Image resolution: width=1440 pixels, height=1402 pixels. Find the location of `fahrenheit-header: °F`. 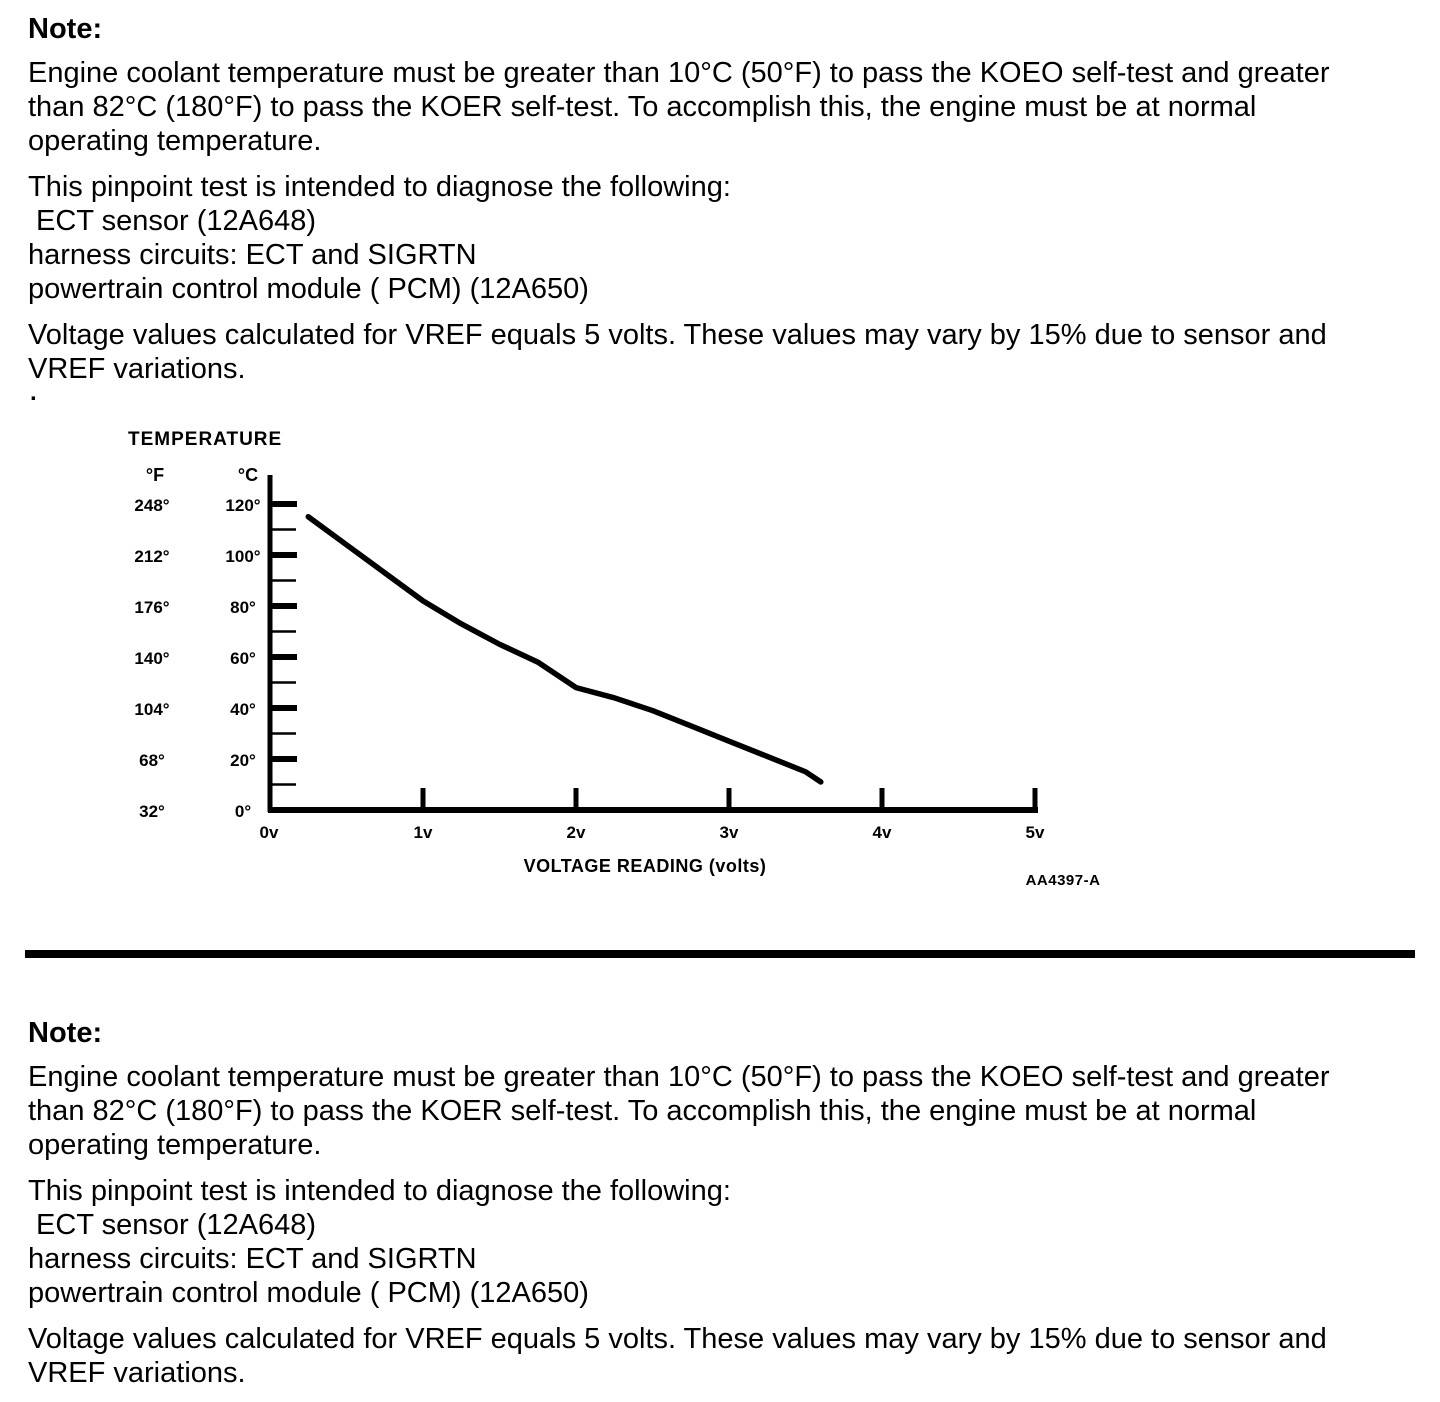

fahrenheit-header: °F is located at coordinates (155, 475).